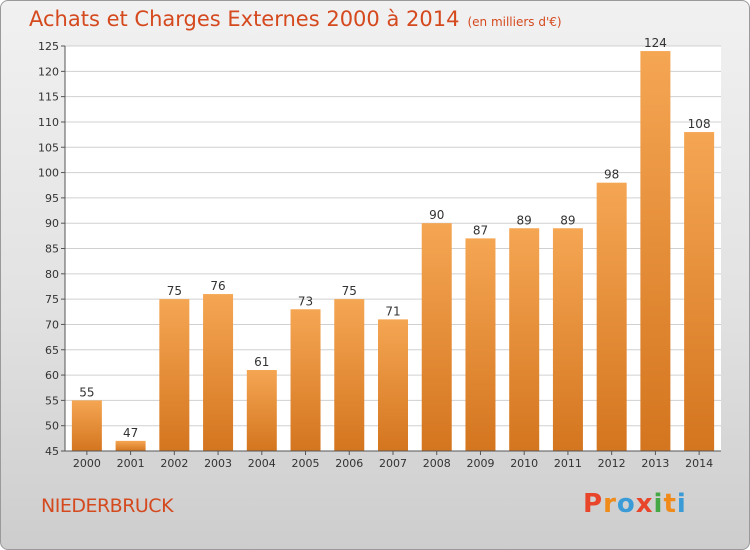 This screenshot has height=550, width=750. I want to click on y-tick-label: 45, so click(52, 451).